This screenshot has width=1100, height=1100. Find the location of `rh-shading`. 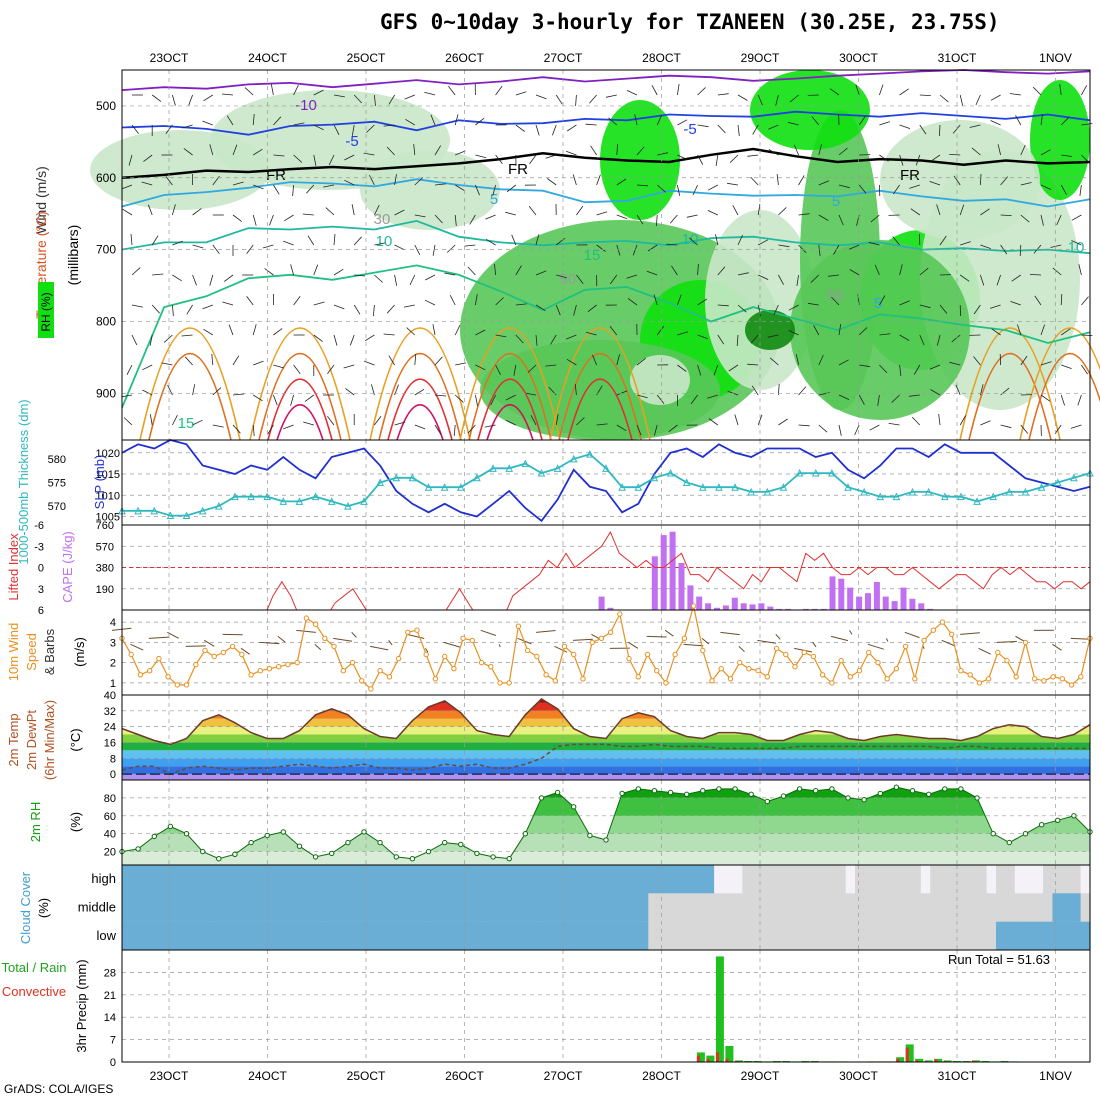

rh-shading is located at coordinates (1060, 140).